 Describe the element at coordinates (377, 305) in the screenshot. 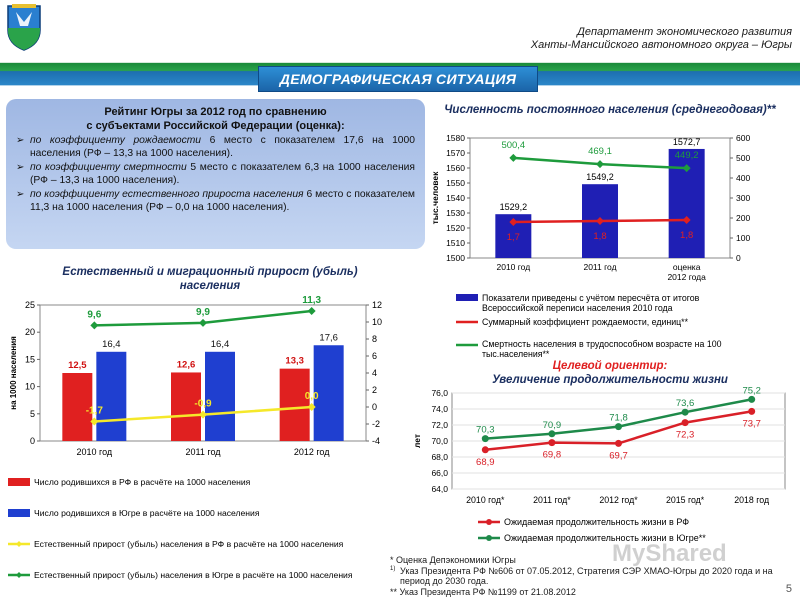

I see `y2-tick-label: 12` at that location.